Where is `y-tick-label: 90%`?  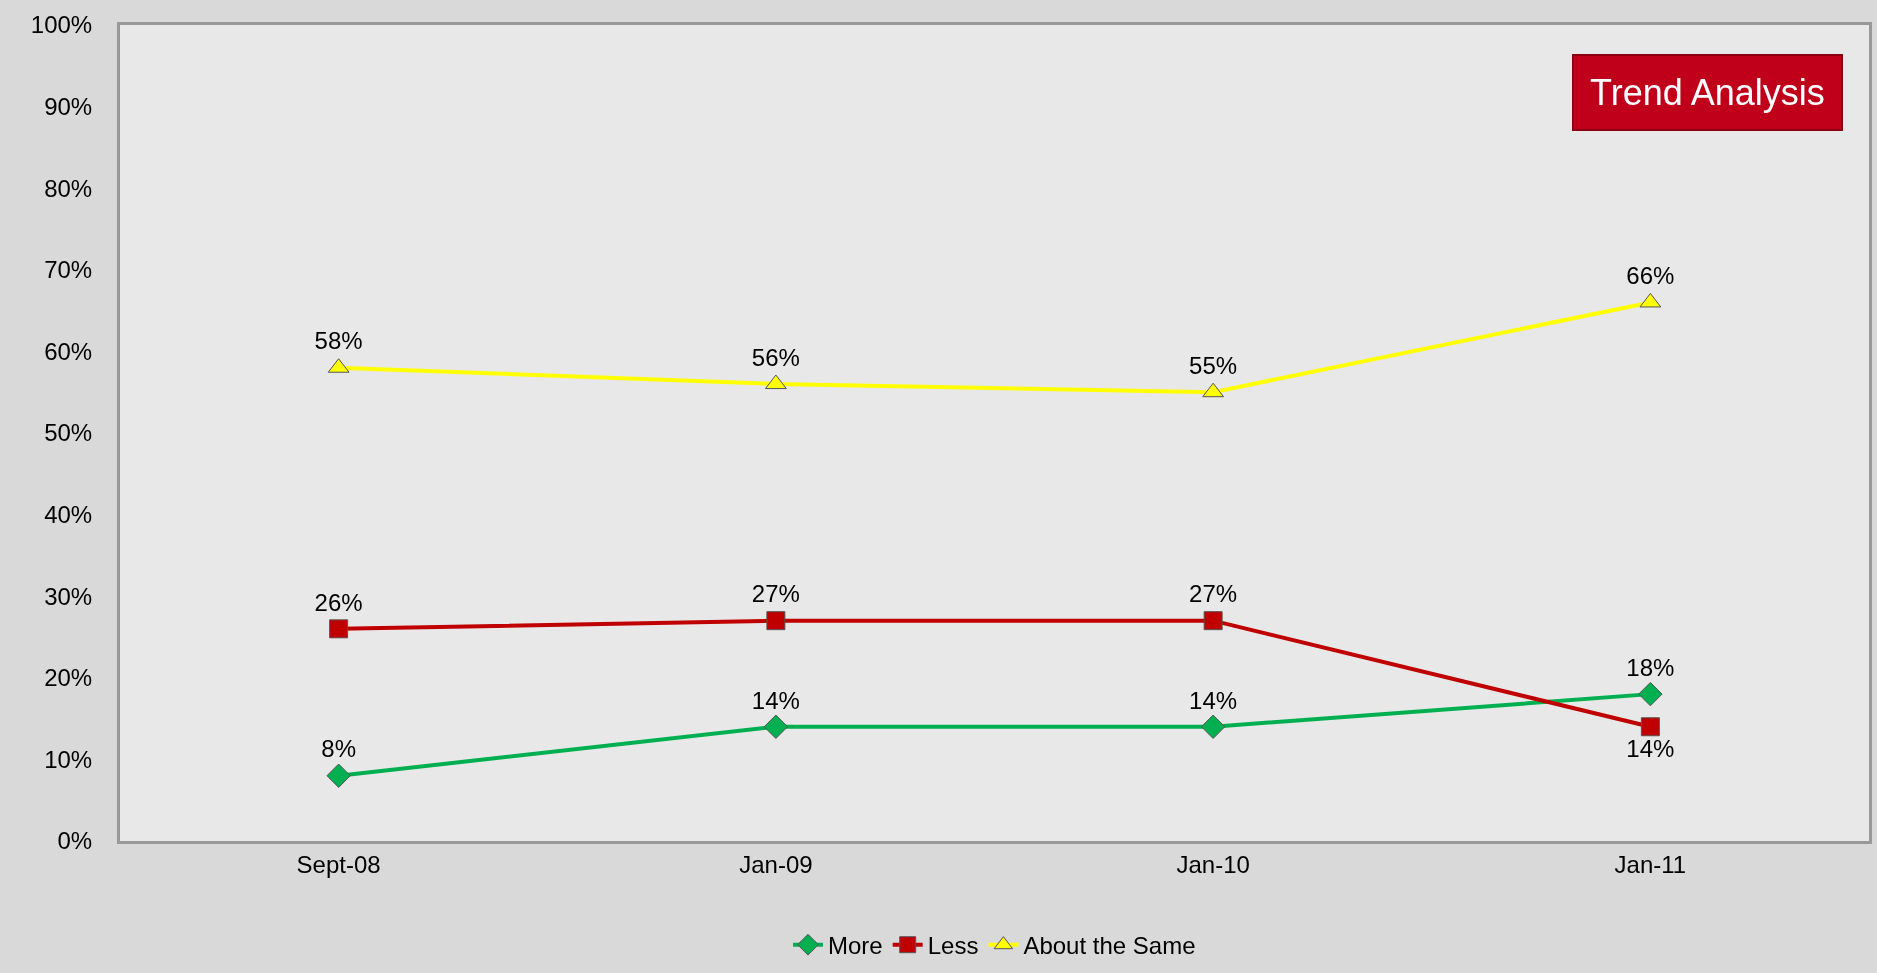
y-tick-label: 90% is located at coordinates (68, 106).